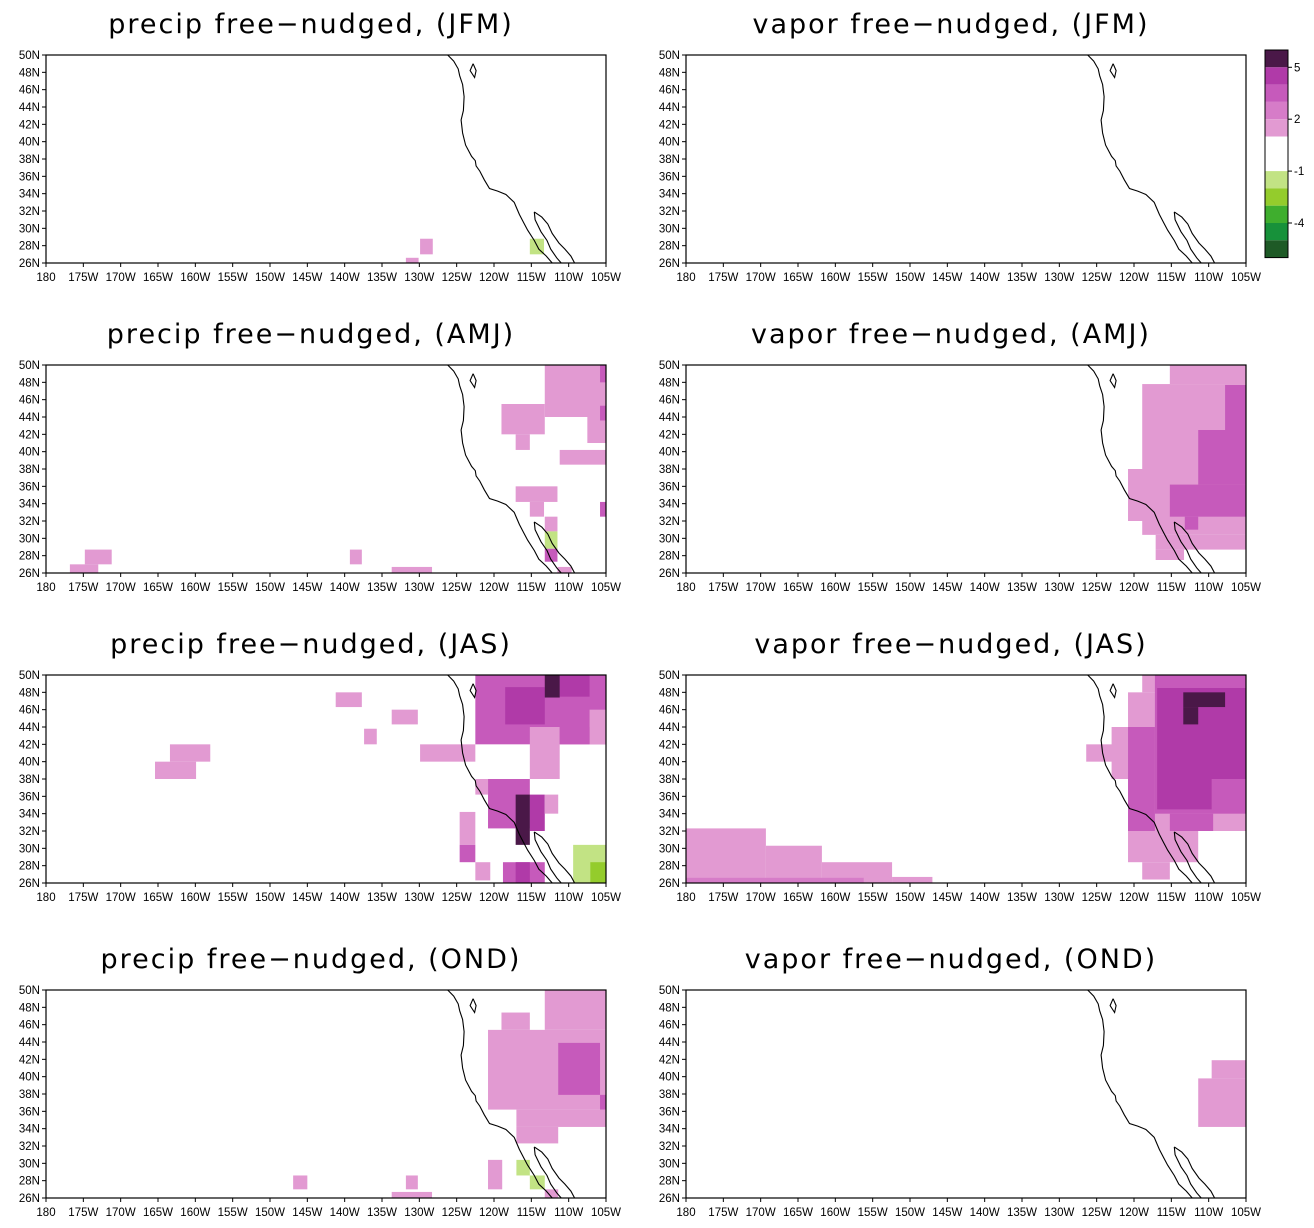 Image resolution: width=1314 pixels, height=1228 pixels. Describe the element at coordinates (1246, 898) in the screenshot. I see `x-tick-label: 105W` at that location.